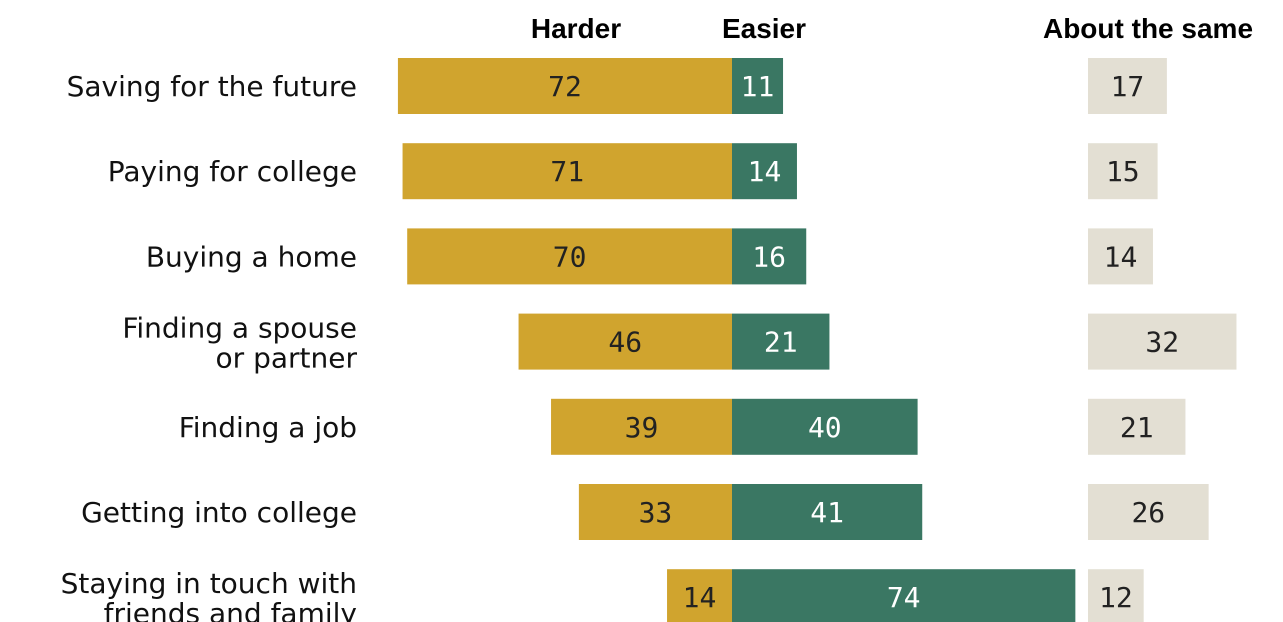  I want to click on value-label-harder: 33, so click(656, 512).